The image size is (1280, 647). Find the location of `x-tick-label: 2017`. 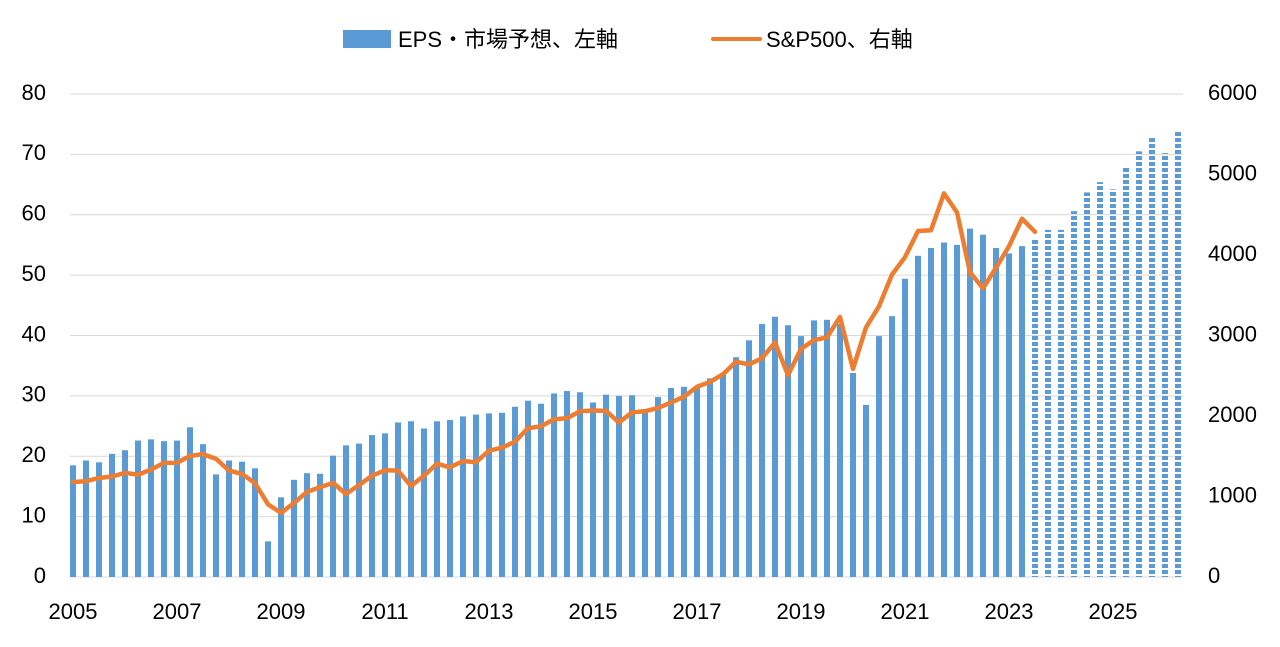

x-tick-label: 2017 is located at coordinates (697, 611).